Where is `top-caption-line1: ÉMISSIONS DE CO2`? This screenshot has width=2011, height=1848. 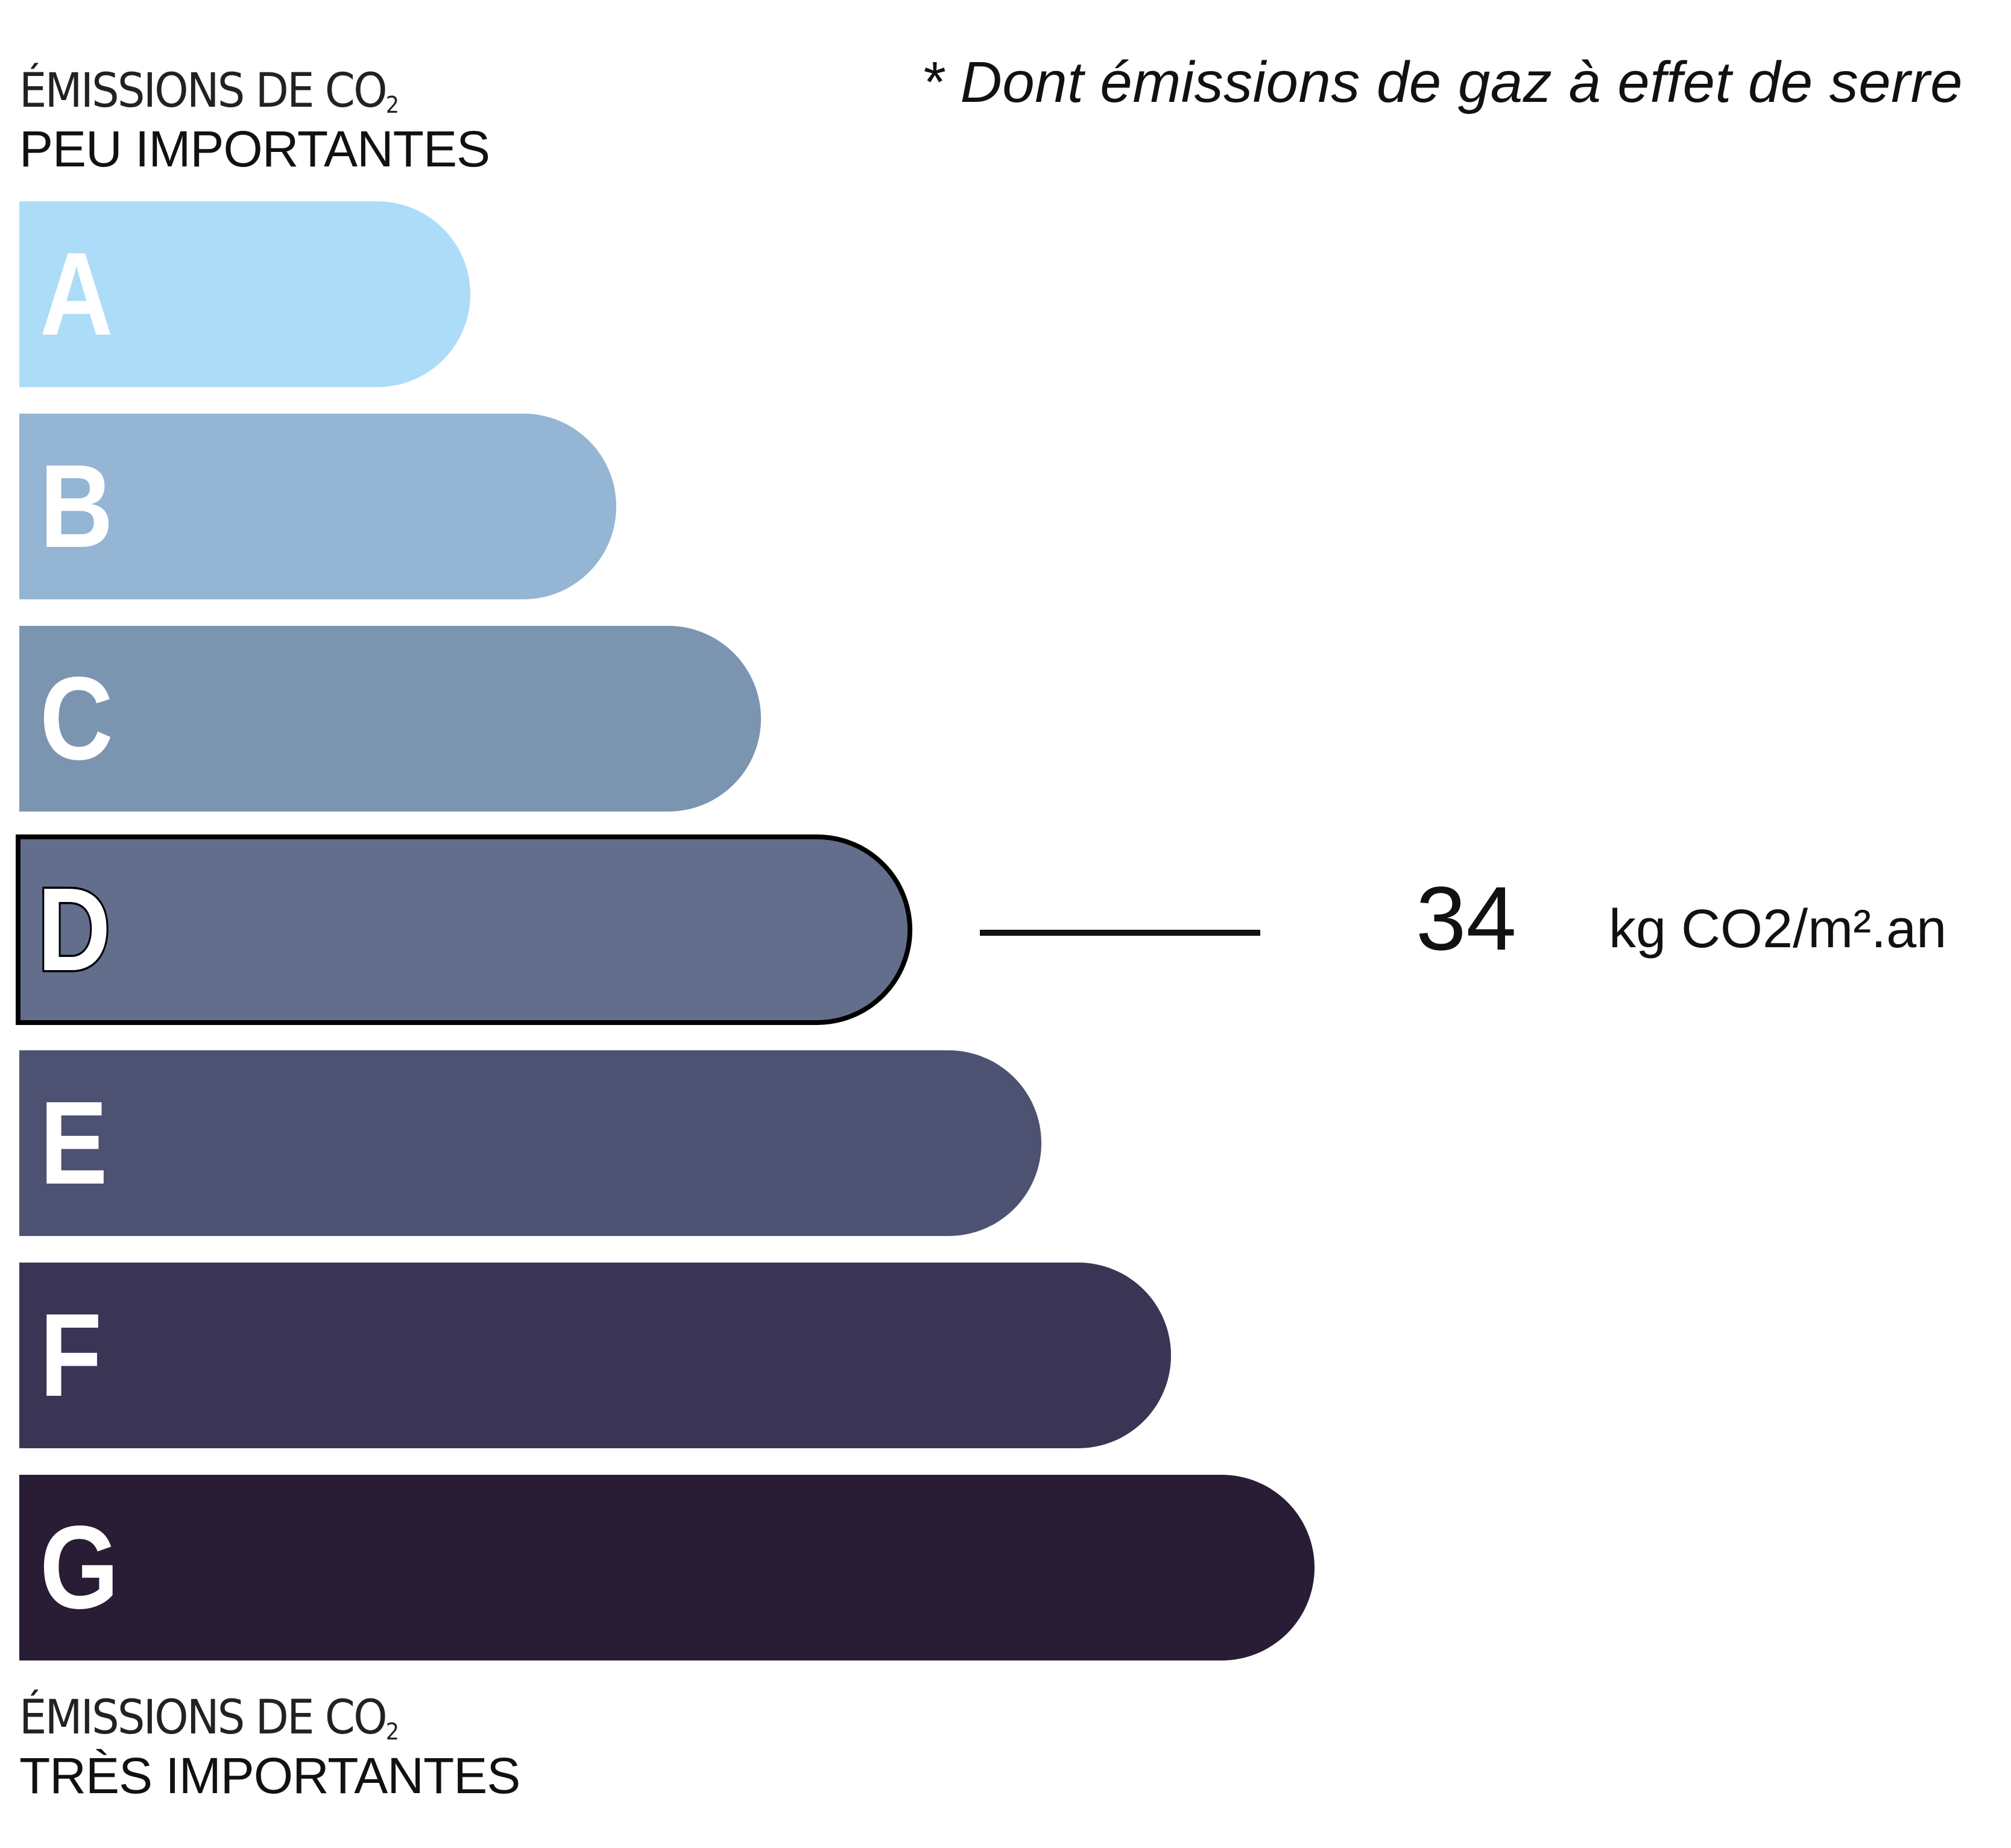
top-caption-line1: ÉMISSIONS DE CO2 is located at coordinates (209, 91).